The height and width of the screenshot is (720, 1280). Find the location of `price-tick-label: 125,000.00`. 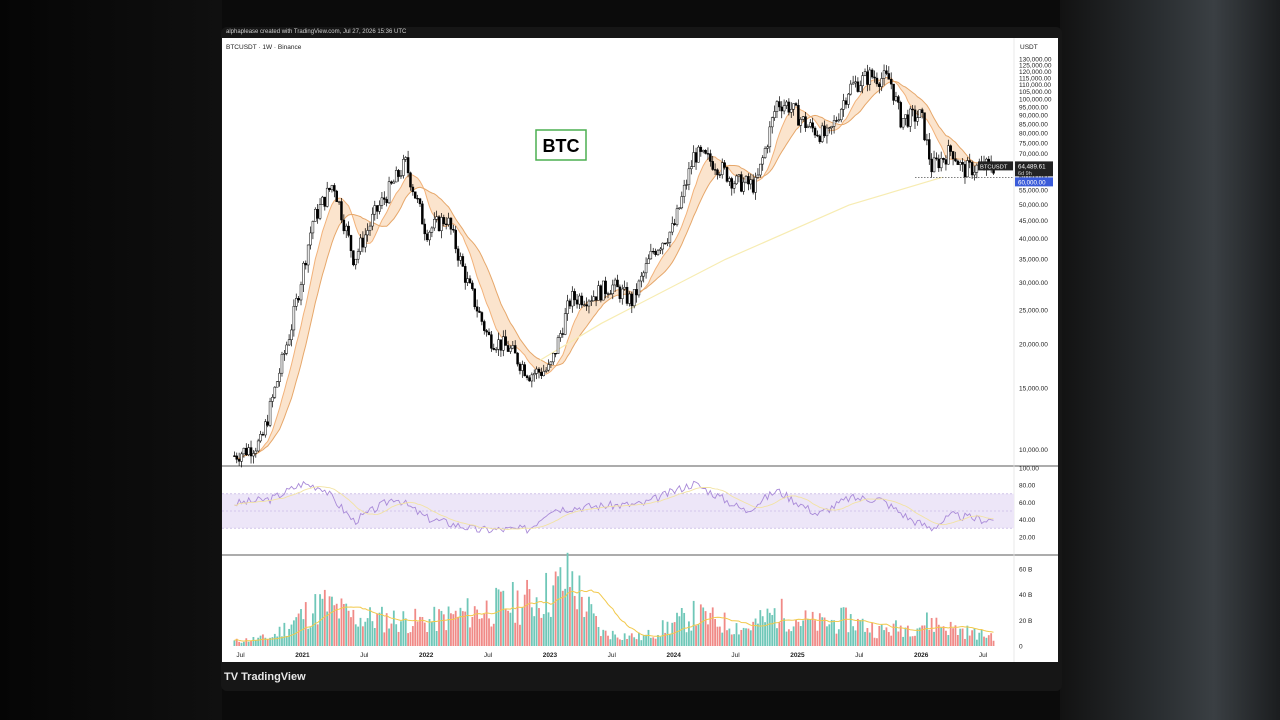

price-tick-label: 125,000.00 is located at coordinates (1035, 66).